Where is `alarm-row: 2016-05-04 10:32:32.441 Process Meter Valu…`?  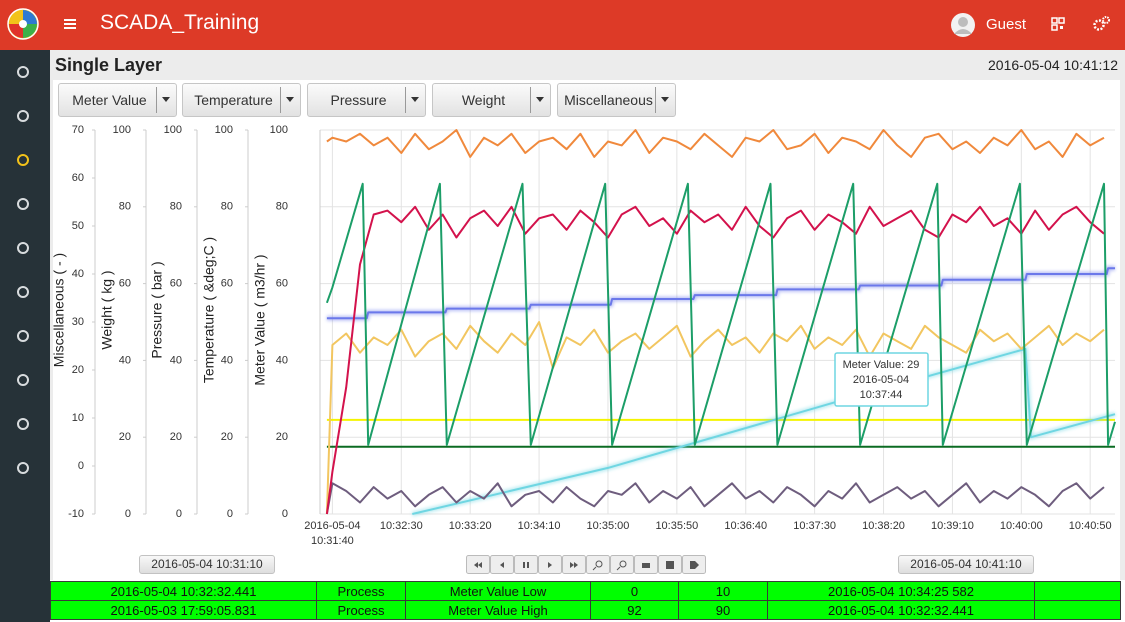 alarm-row: 2016-05-04 10:32:32.441 Process Meter Valu… is located at coordinates (585, 591).